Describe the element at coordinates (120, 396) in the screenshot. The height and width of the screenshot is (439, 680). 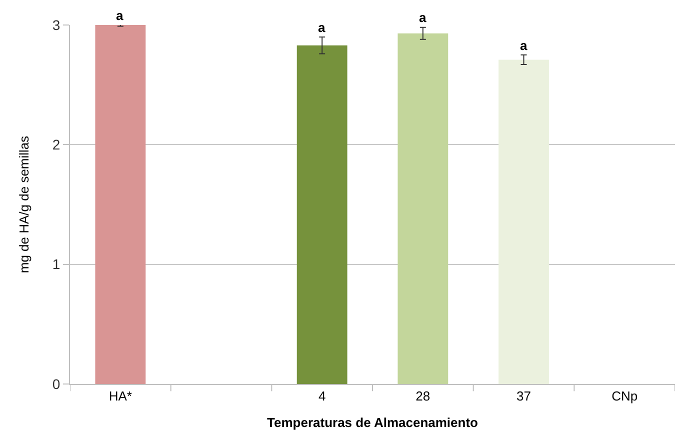
I see `x-tick-label: HA*` at that location.